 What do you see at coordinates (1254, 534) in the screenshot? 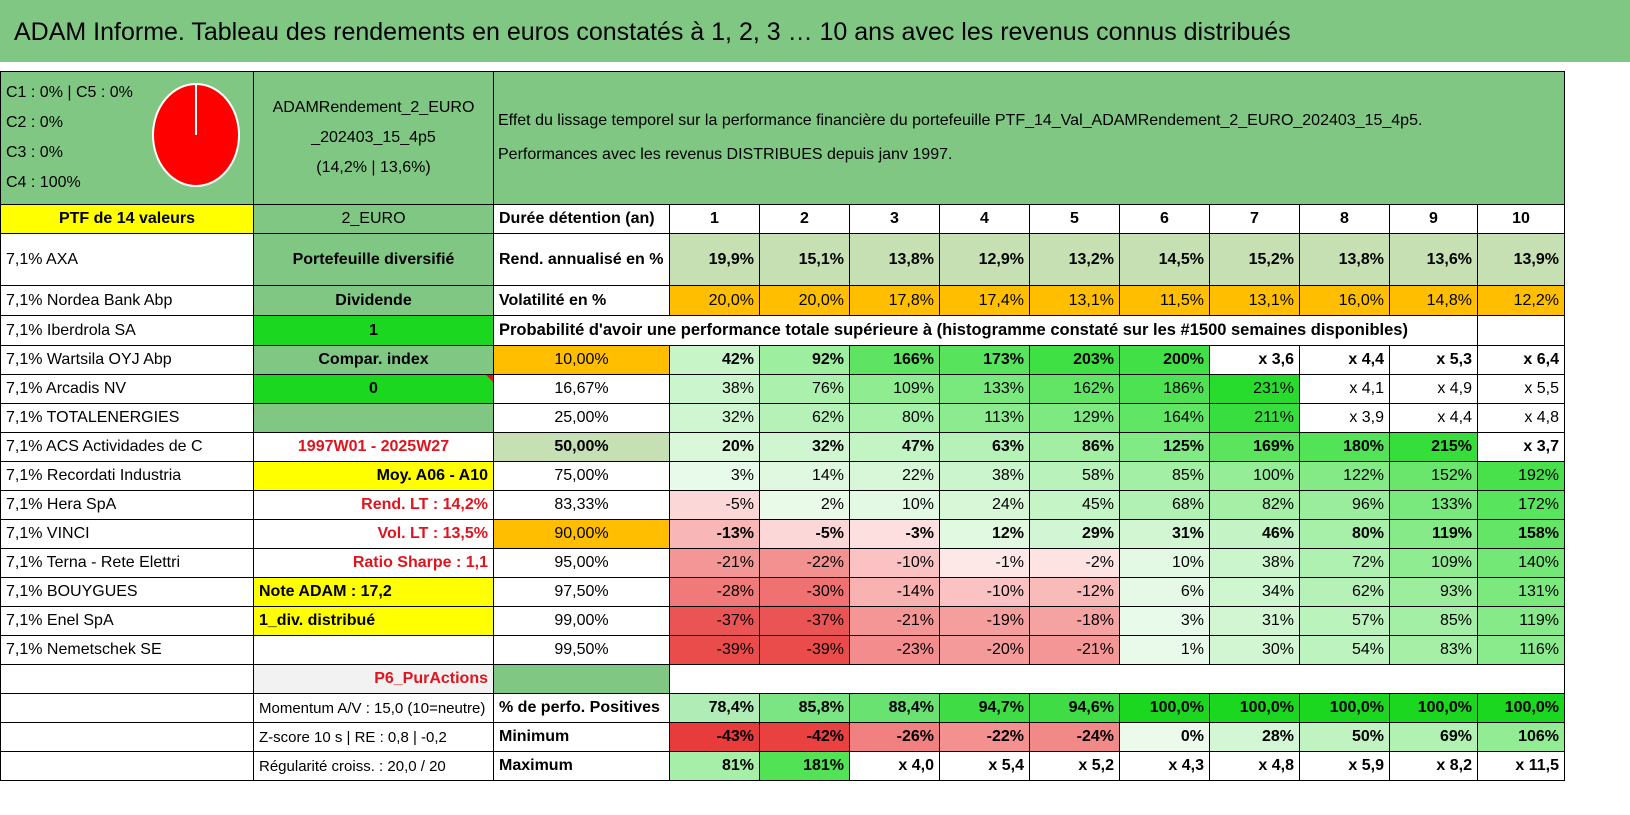
I see `value-cell: 46%` at bounding box center [1254, 534].